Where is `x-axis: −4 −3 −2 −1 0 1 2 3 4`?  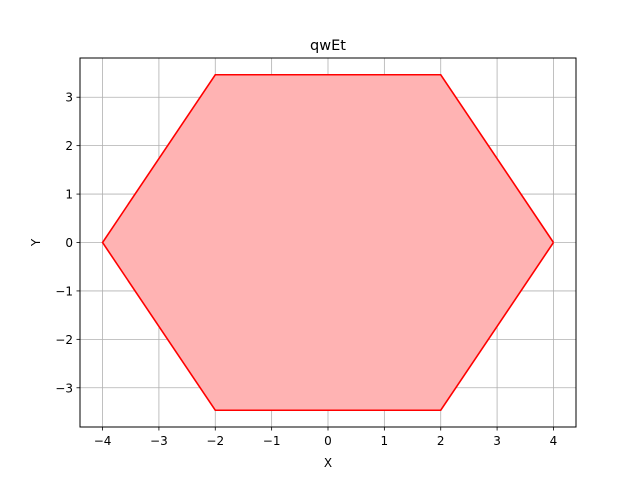
x-axis: −4 −3 −2 −1 0 1 2 3 4 is located at coordinates (326, 437).